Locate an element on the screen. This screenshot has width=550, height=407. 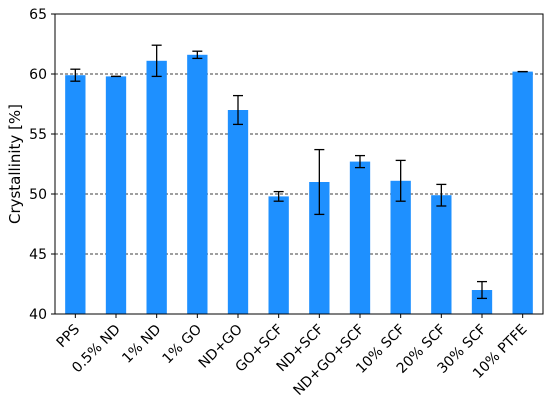
y-tick-label: 60 is located at coordinates (38, 75).